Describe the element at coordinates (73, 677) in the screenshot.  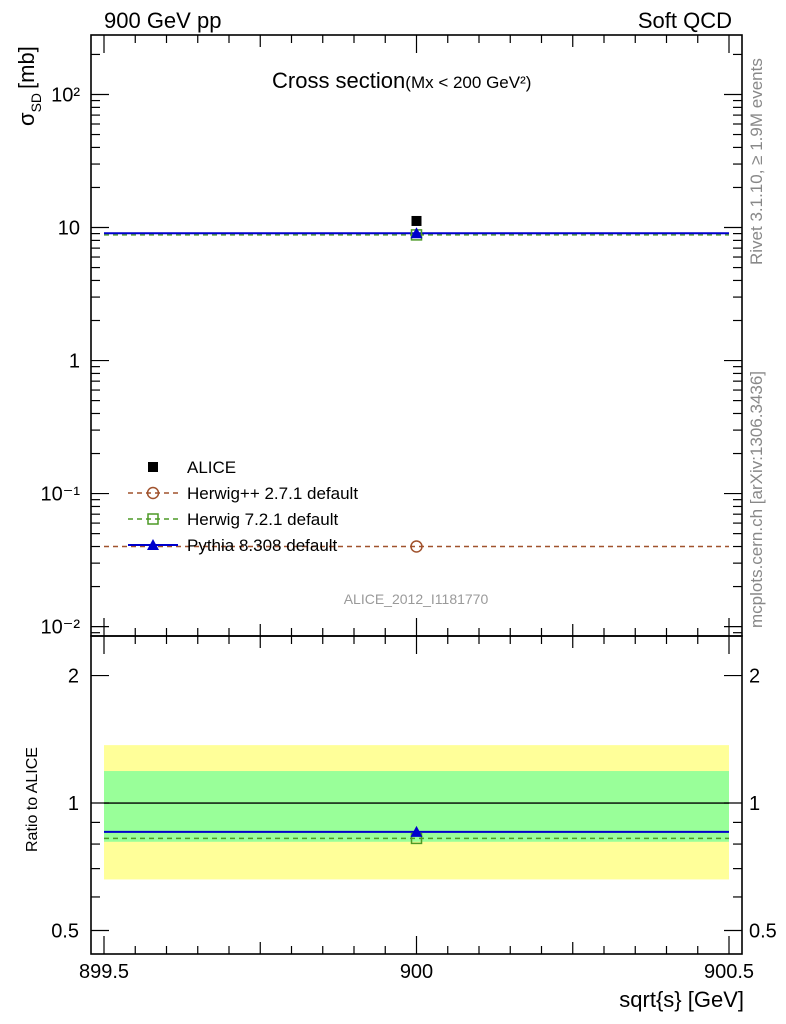
I see `ratio-y-tick-label-left: 2` at that location.